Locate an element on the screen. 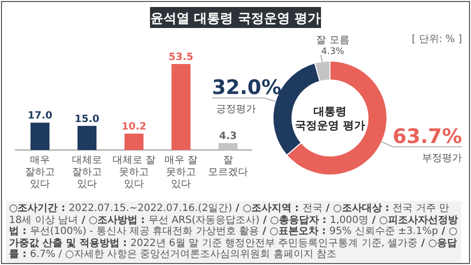 Image resolution: width=471 pixels, height=265 pixels. data-label: 4.3 is located at coordinates (228, 136).